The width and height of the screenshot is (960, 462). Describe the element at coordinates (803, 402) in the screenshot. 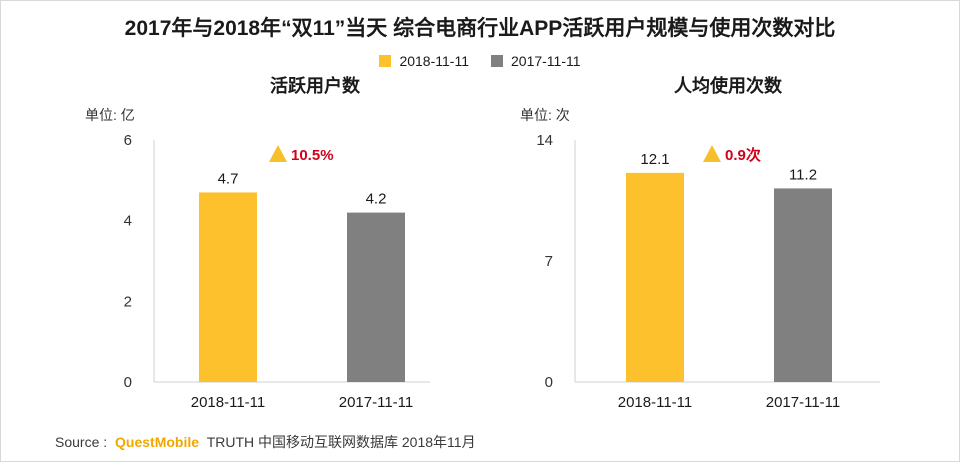

I see `chart2-x-tick-label: 2017-11-11` at that location.